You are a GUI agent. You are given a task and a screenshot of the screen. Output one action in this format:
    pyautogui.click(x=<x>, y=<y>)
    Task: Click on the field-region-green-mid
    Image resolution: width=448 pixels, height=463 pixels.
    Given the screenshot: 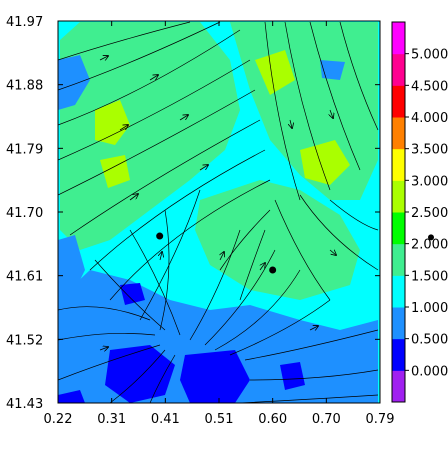 What is the action you would take?
    pyautogui.click(x=277, y=240)
    